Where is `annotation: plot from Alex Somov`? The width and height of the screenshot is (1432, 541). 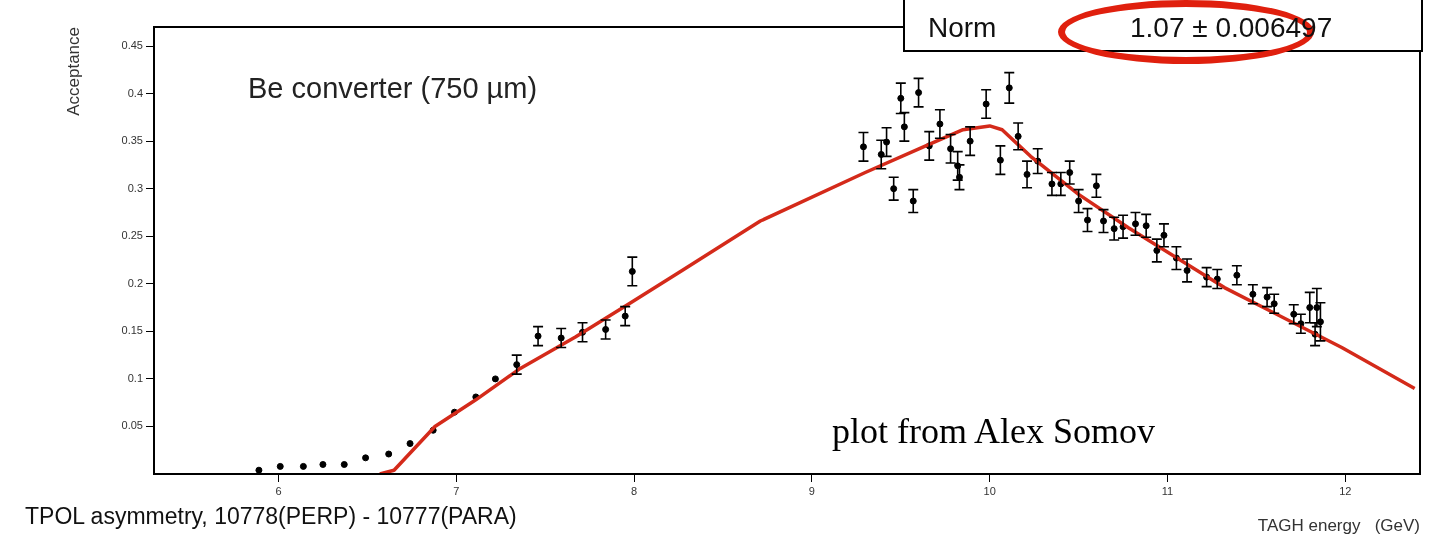
annotation: plot from Alex Somov is located at coordinates (993, 431).